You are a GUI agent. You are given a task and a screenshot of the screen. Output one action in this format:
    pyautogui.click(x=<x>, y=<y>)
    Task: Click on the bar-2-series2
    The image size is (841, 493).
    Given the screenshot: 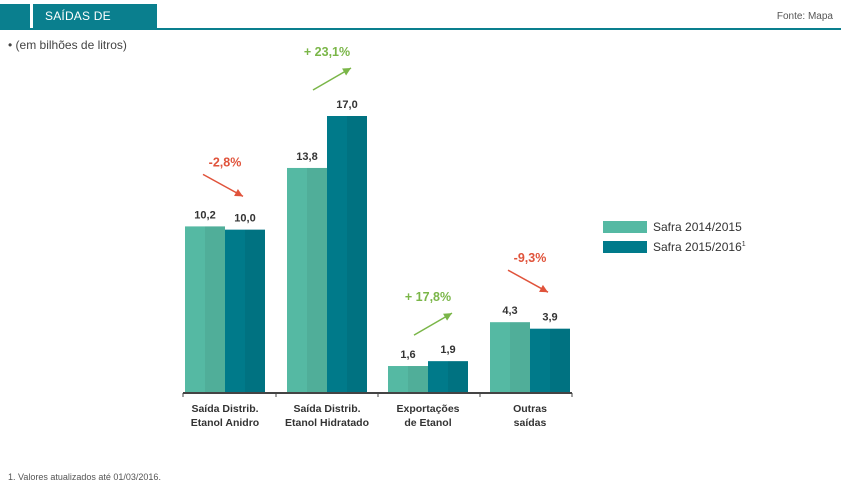 What is the action you would take?
    pyautogui.click(x=347, y=254)
    